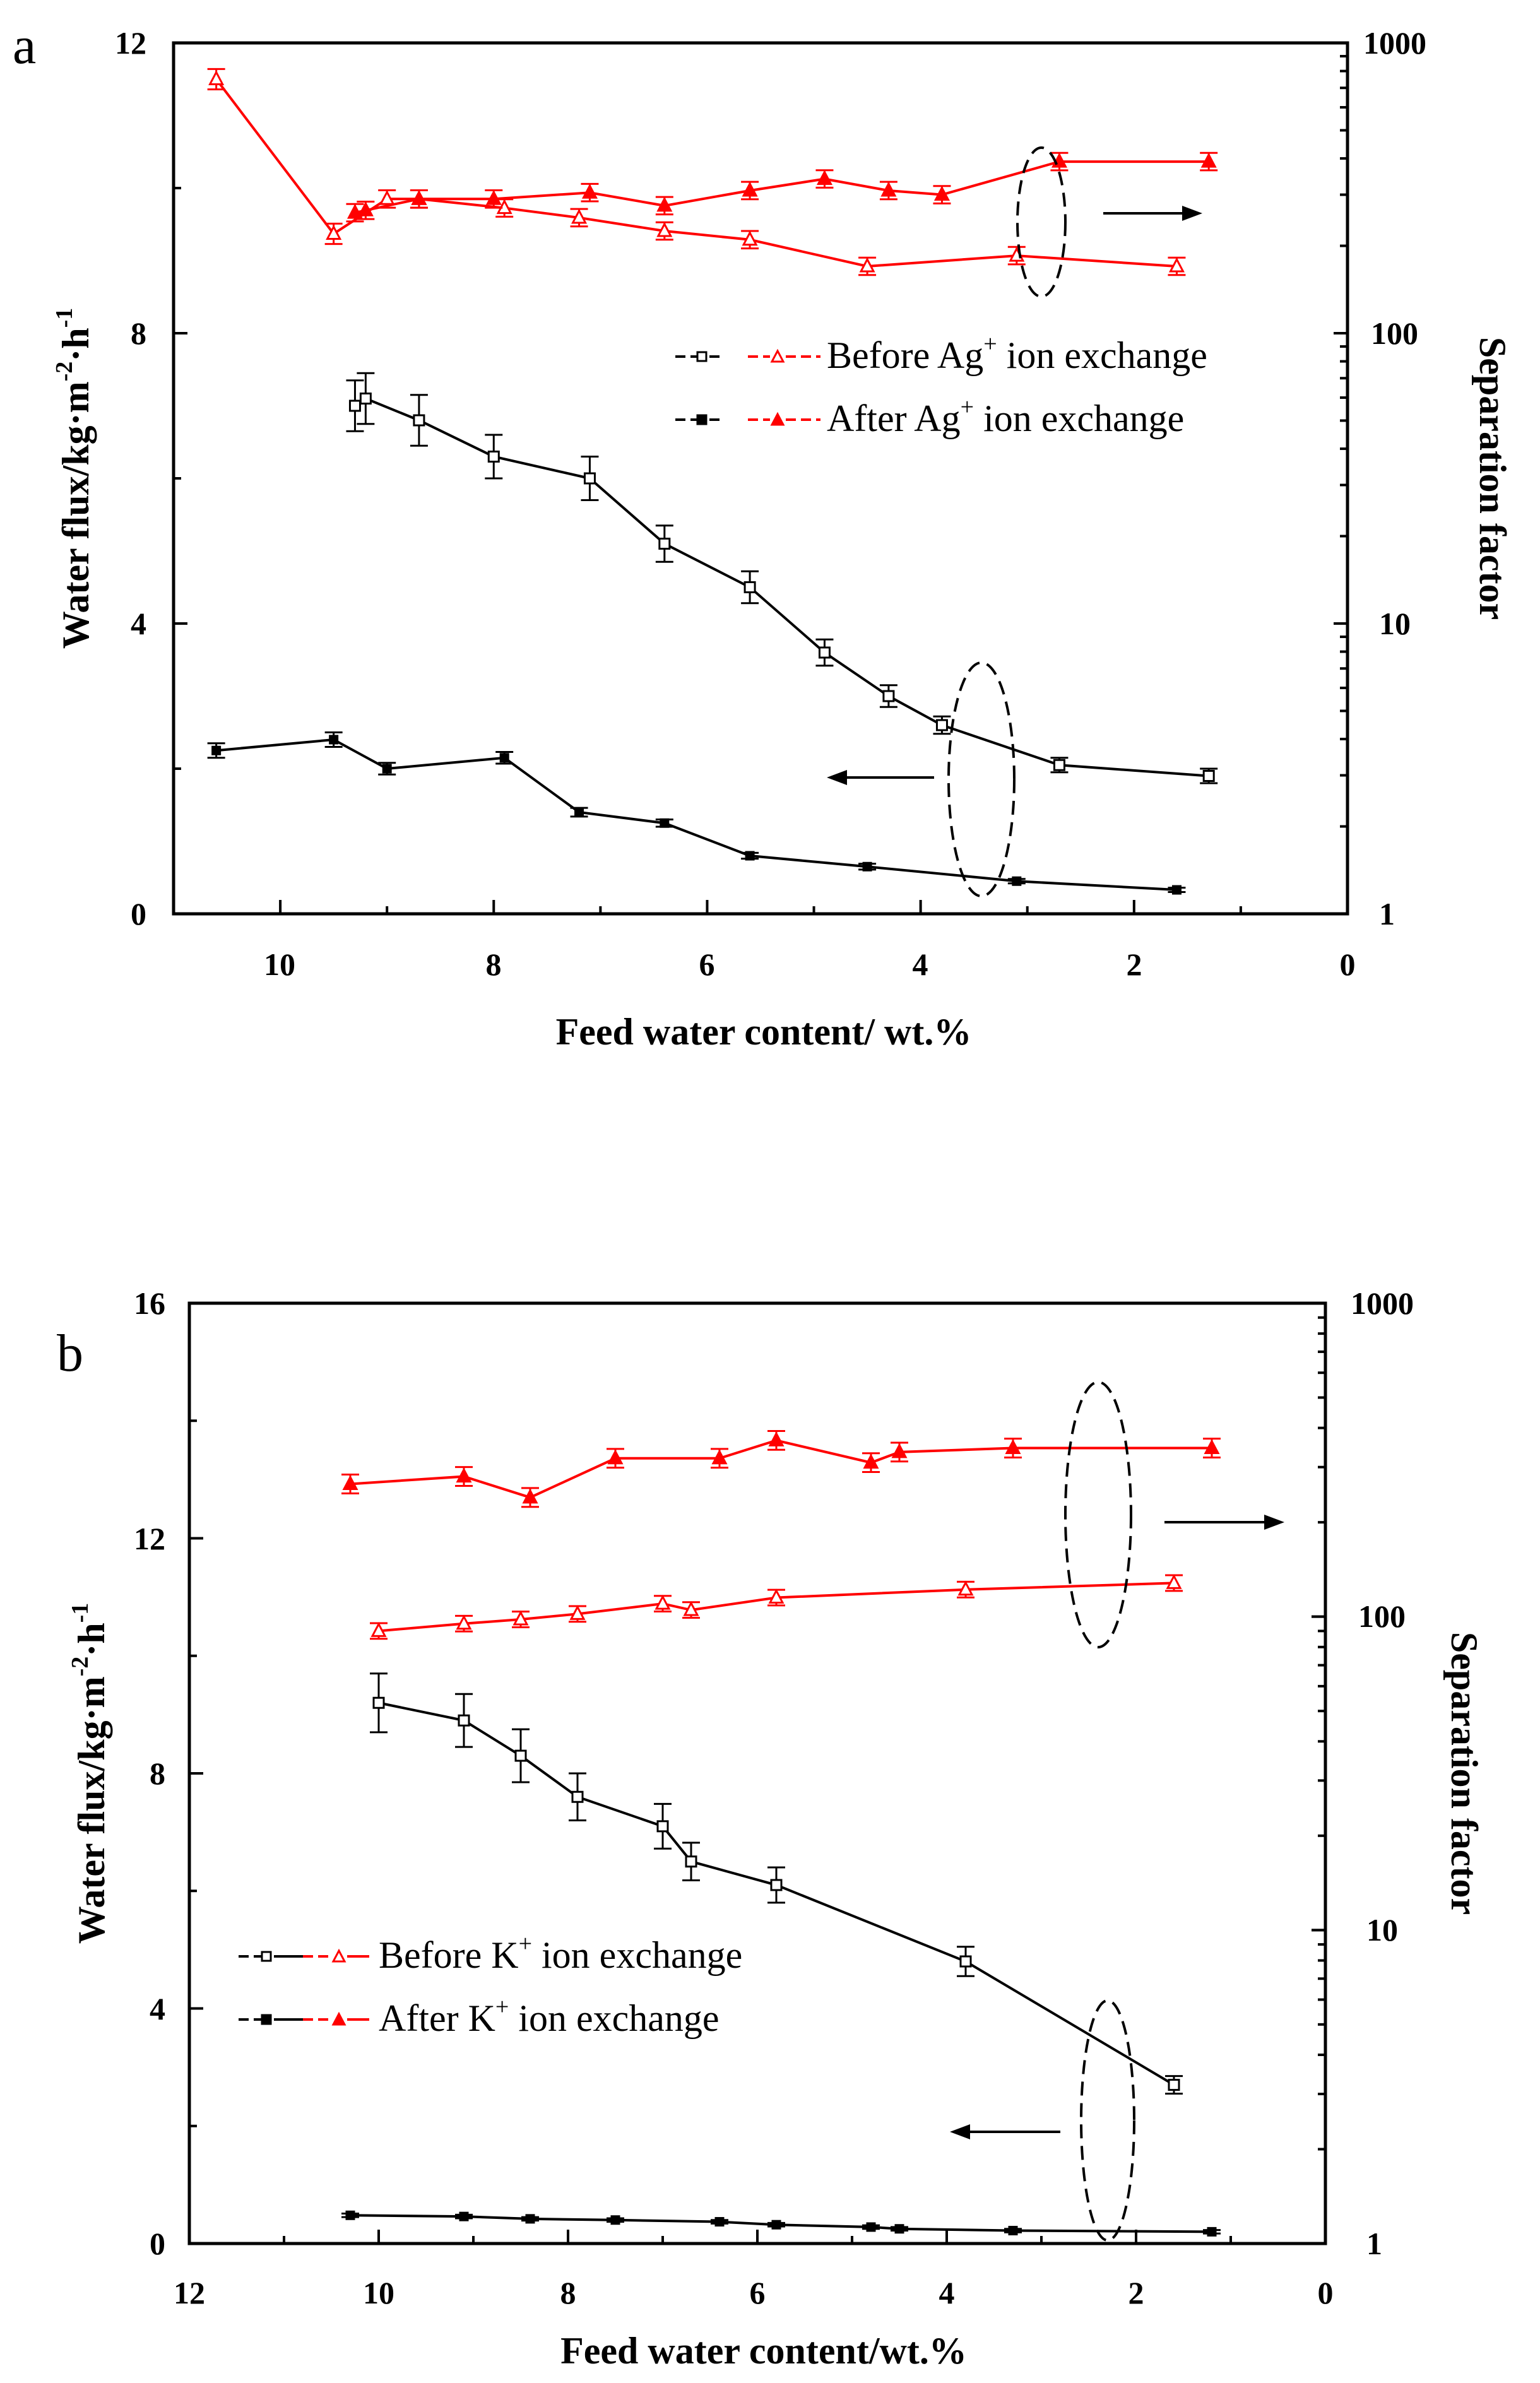 Image resolution: width=1540 pixels, height=2383 pixels. I want to click on chart-b-x-tick-12: 12, so click(190, 2292).